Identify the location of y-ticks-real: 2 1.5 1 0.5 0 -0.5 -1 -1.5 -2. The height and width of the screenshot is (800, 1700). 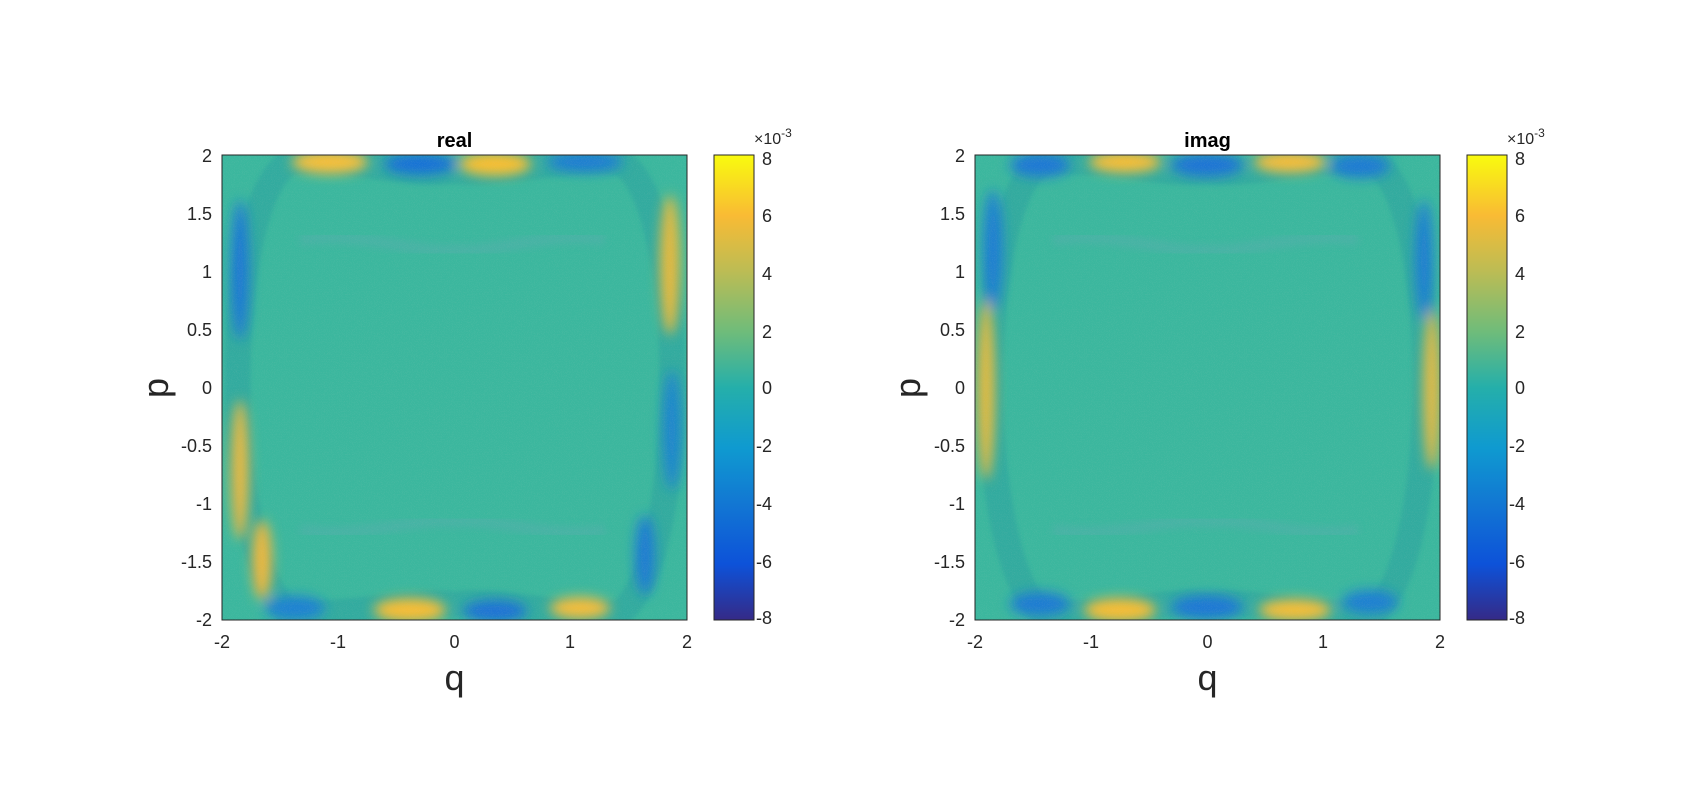
(196, 388).